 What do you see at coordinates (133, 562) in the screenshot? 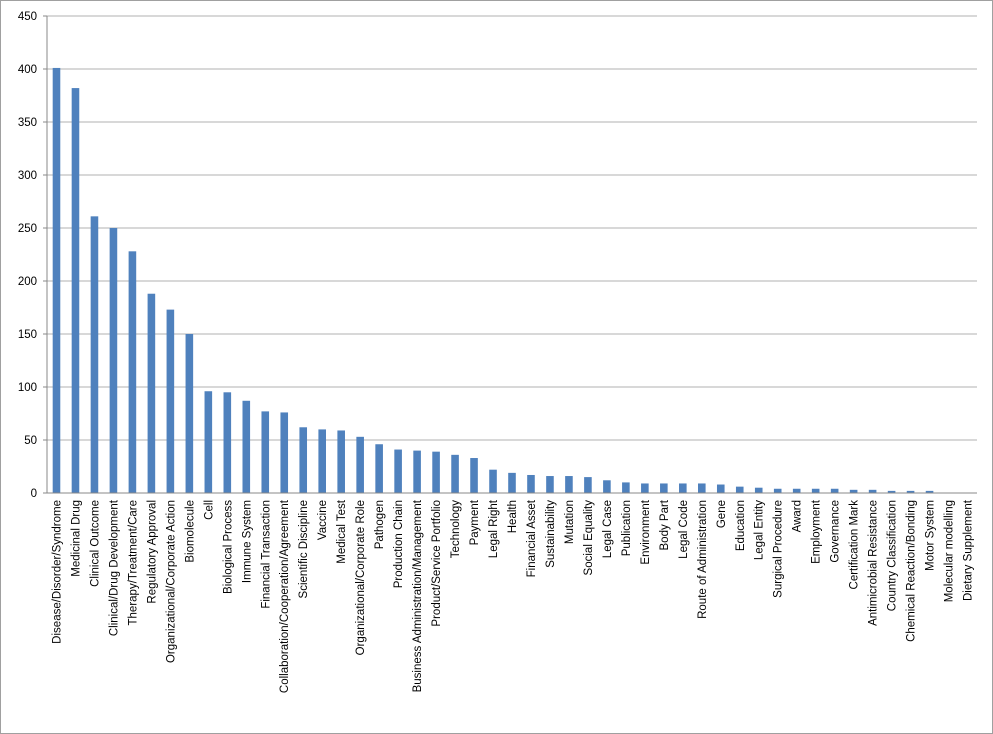
I see `x-tick-label: Therapy/Treatment/Care` at bounding box center [133, 562].